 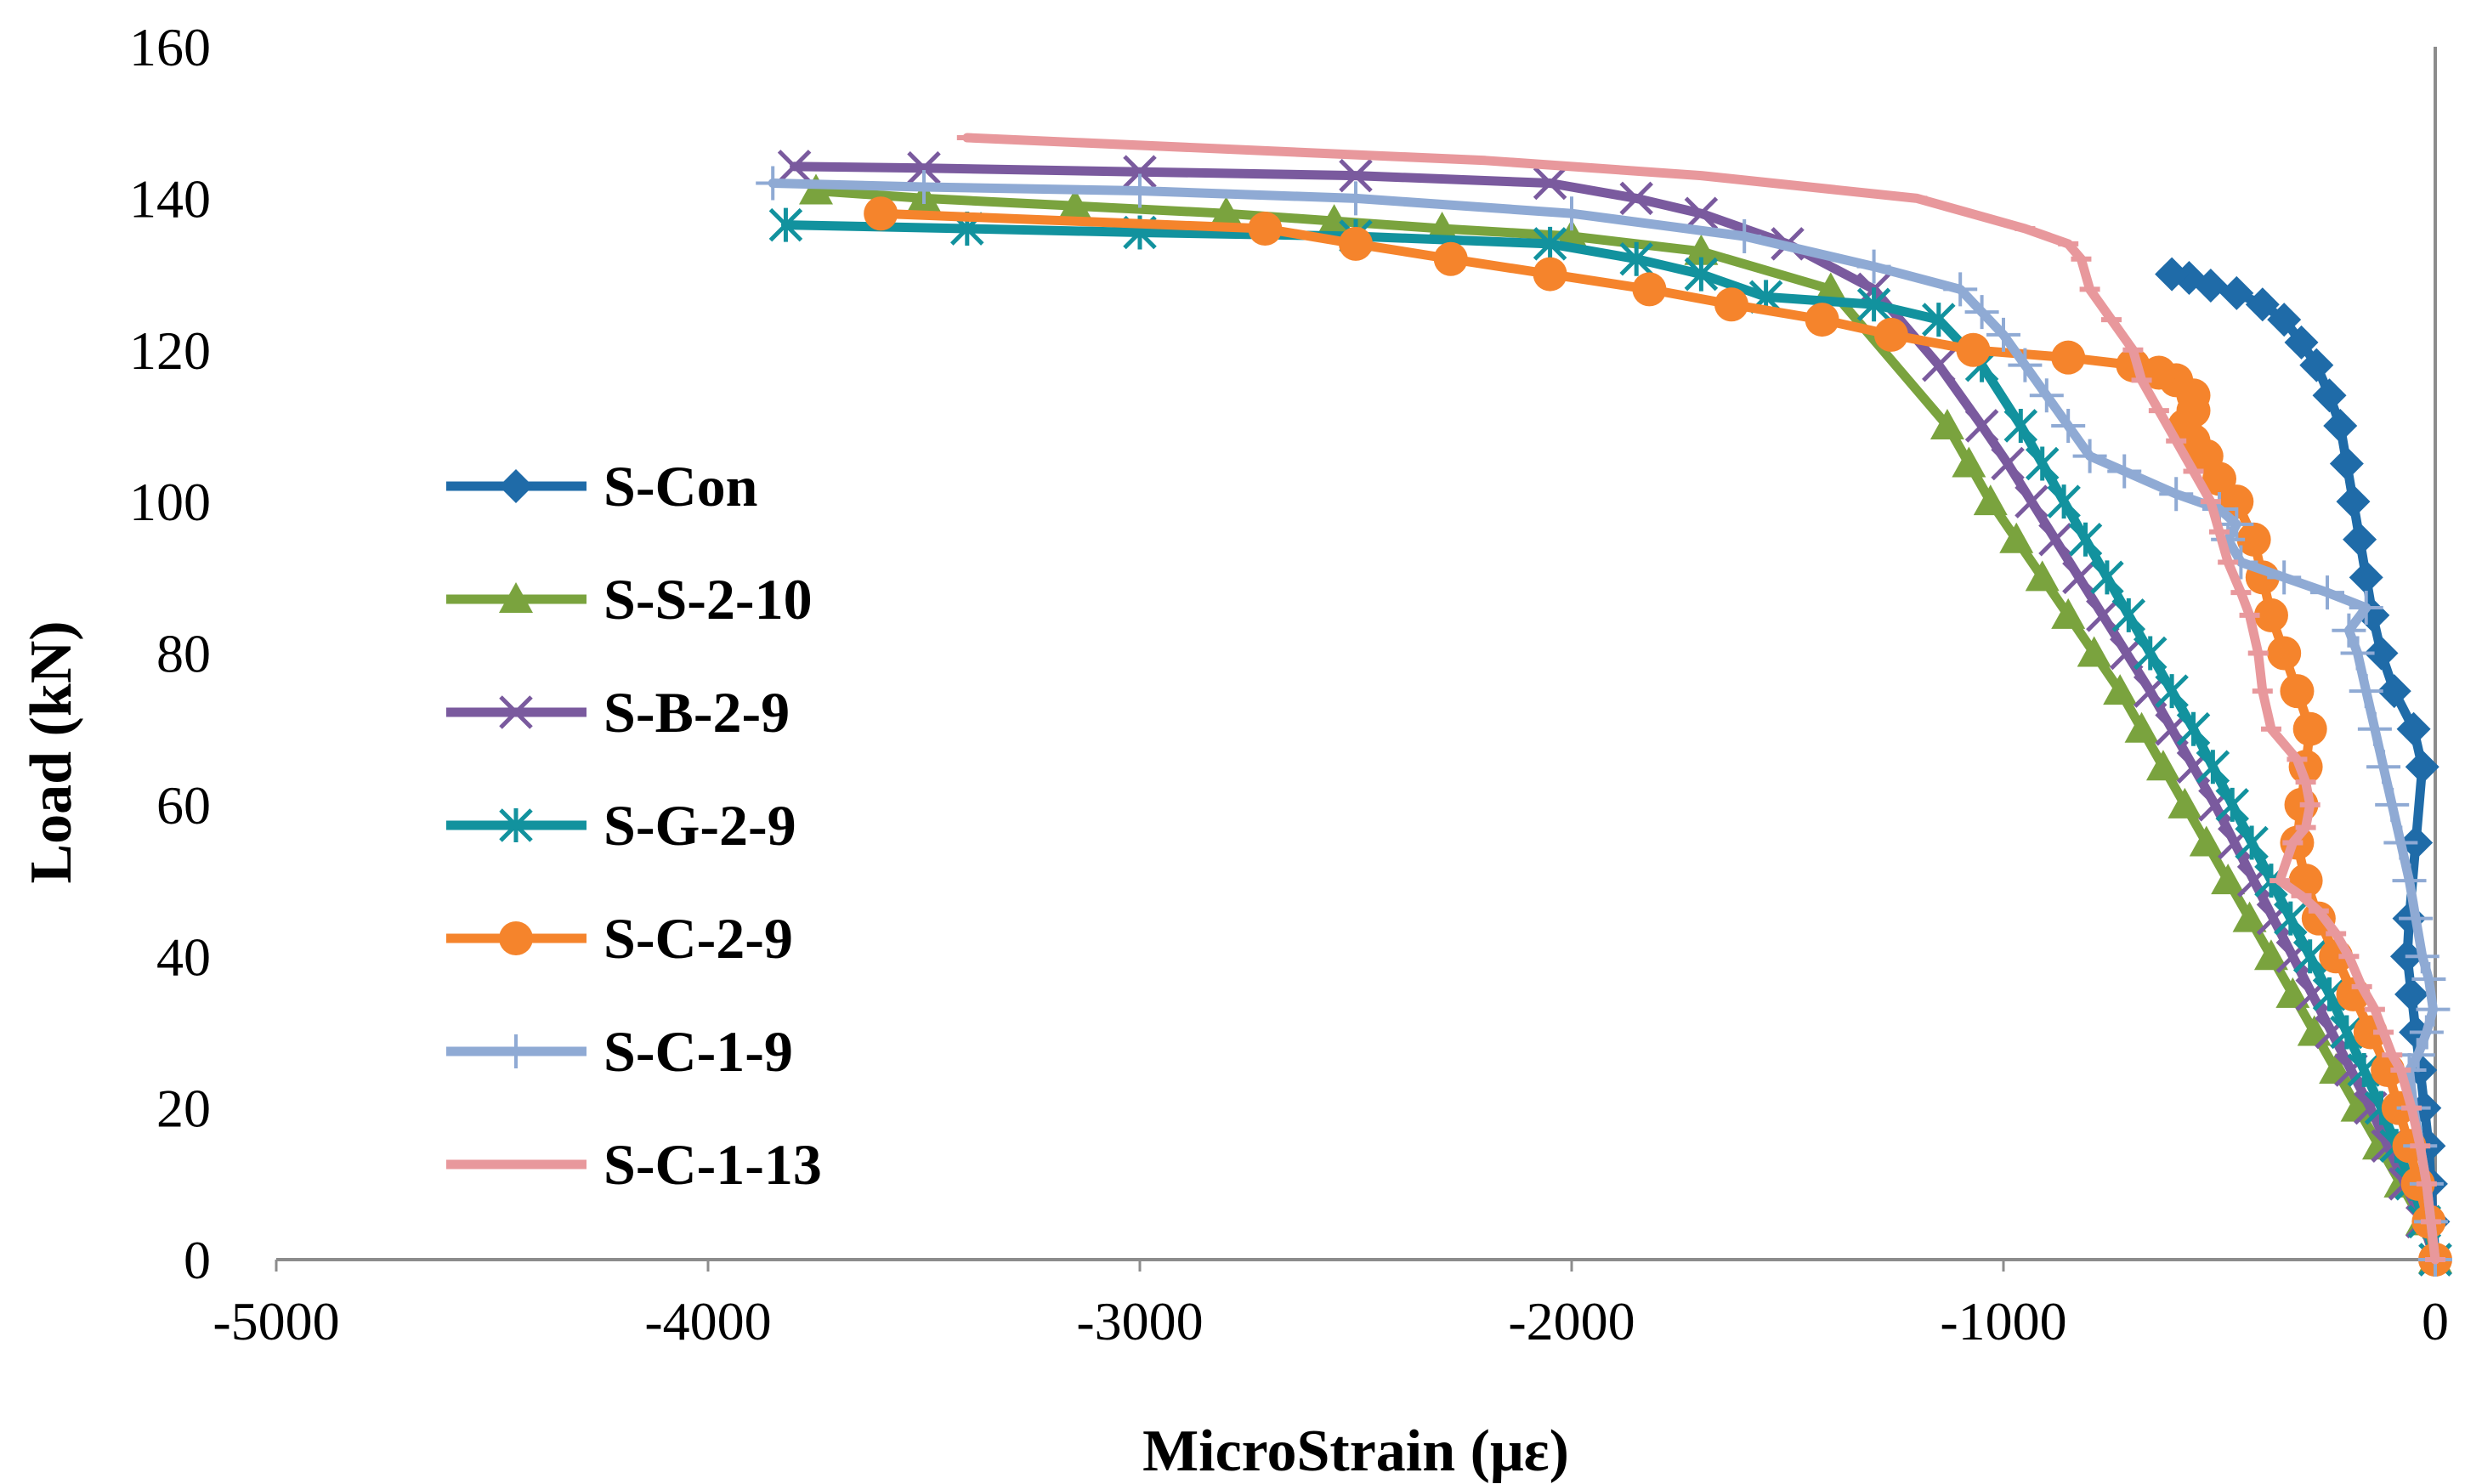 I want to click on y-tick-label: 20, so click(x=183, y=1109).